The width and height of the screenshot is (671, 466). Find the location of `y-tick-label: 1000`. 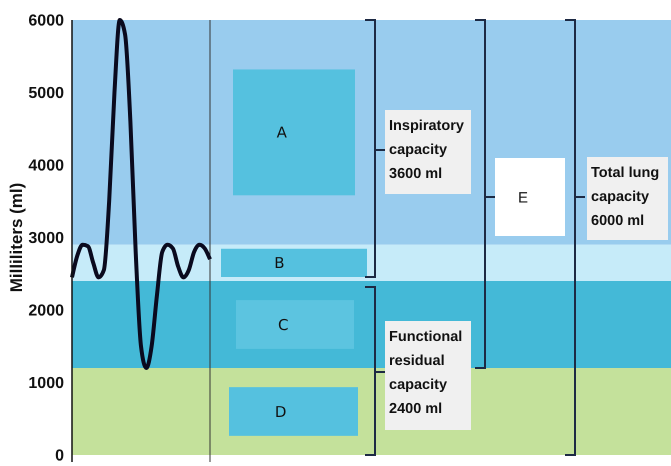

y-tick-label: 1000 is located at coordinates (46, 383).